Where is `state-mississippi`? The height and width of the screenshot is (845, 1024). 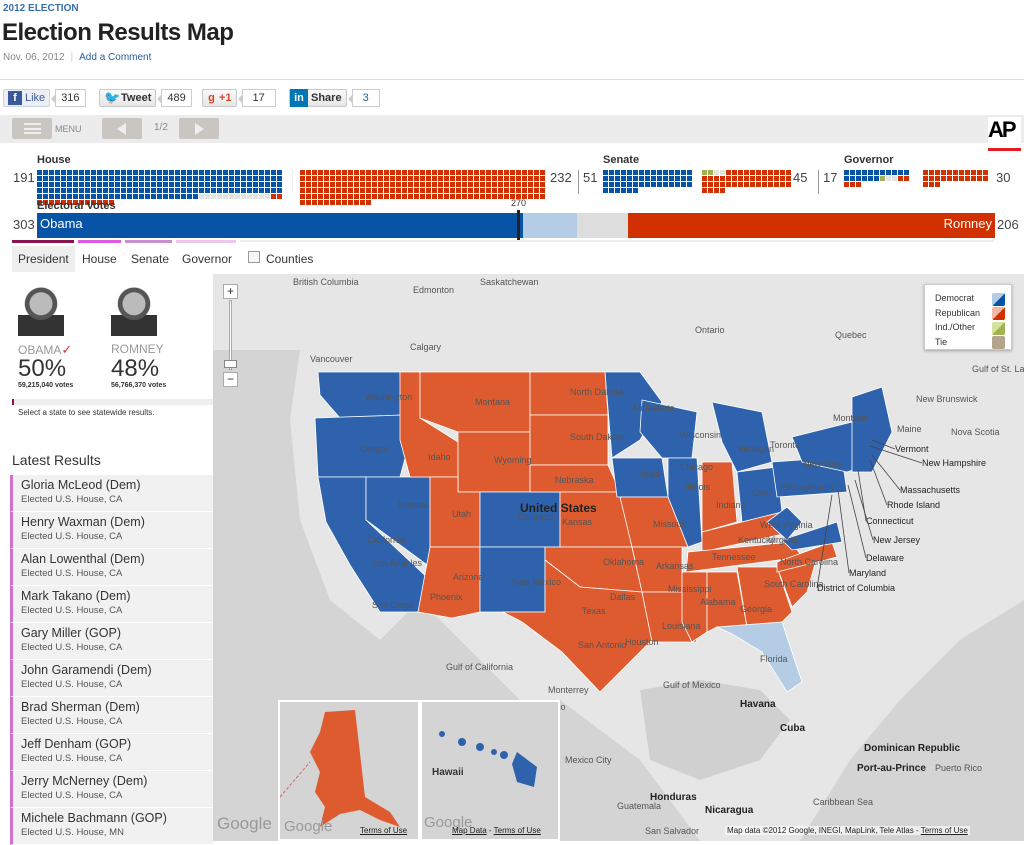 state-mississippi is located at coordinates (694, 607).